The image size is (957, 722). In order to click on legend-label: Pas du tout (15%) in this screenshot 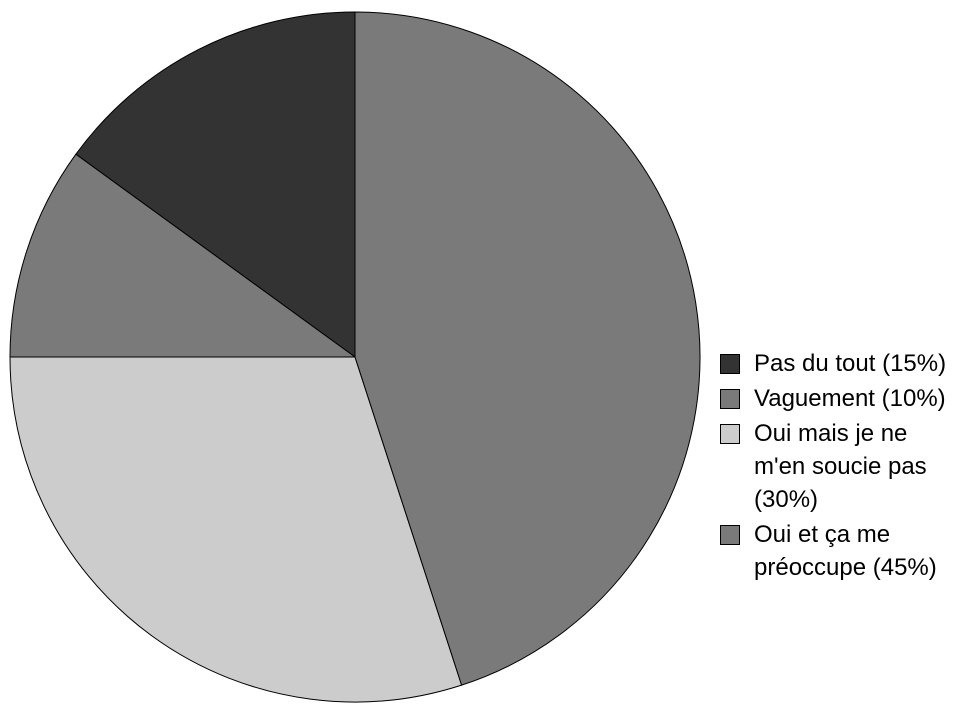, I will do `click(850, 363)`.